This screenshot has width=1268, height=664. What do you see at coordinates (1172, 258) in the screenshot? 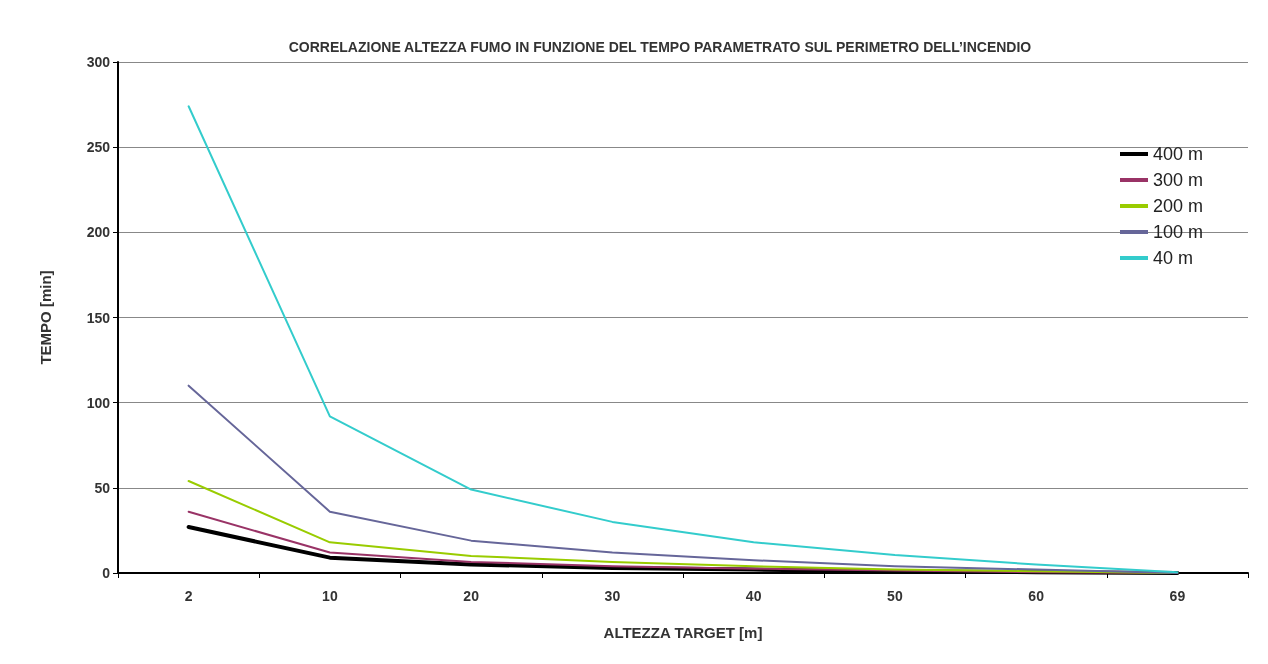
I see `legend-label: 40 m` at bounding box center [1172, 258].